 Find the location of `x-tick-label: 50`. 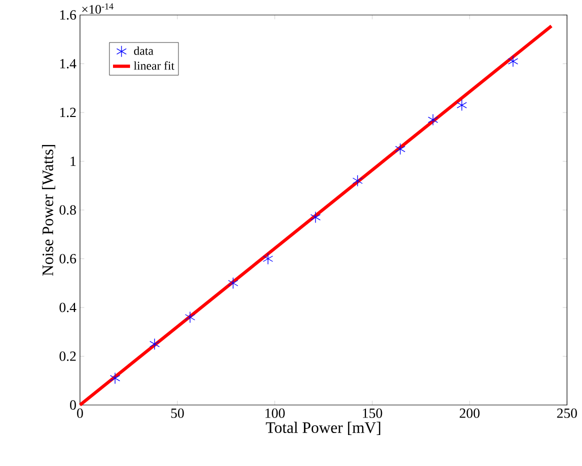

x-tick-label: 50 is located at coordinates (177, 413).